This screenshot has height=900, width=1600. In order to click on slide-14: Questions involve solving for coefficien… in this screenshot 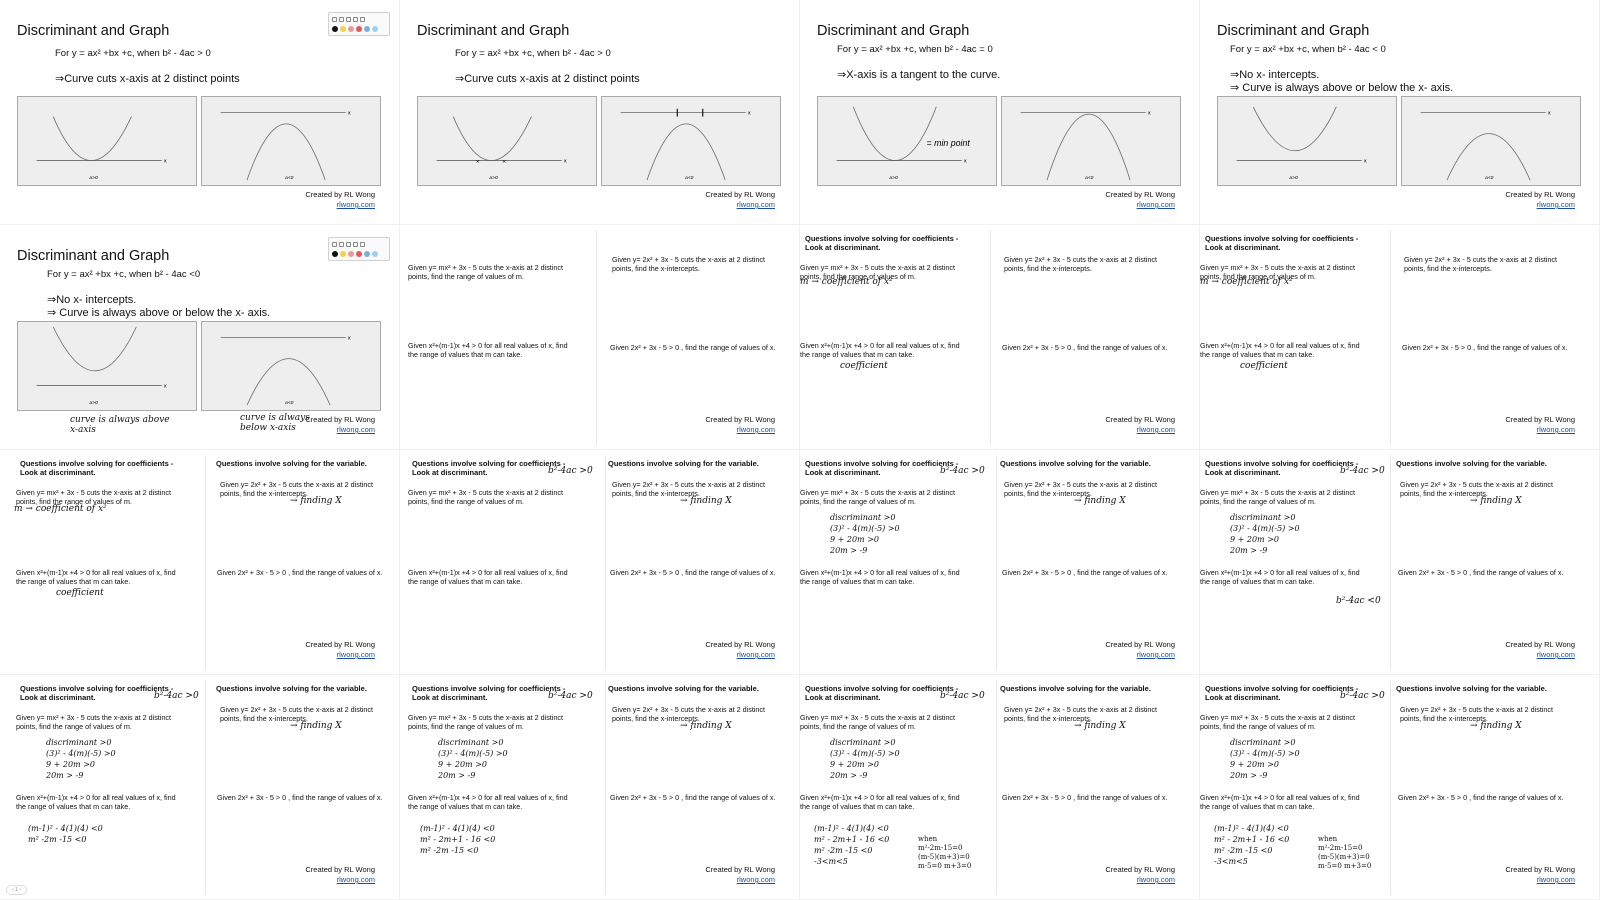, I will do `click(600, 787)`.